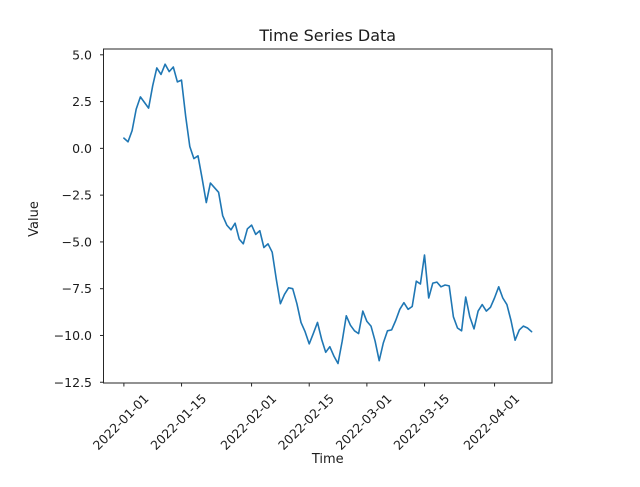 The width and height of the screenshot is (640, 487). Describe the element at coordinates (327, 459) in the screenshot. I see `x-axis-label: Time` at that location.